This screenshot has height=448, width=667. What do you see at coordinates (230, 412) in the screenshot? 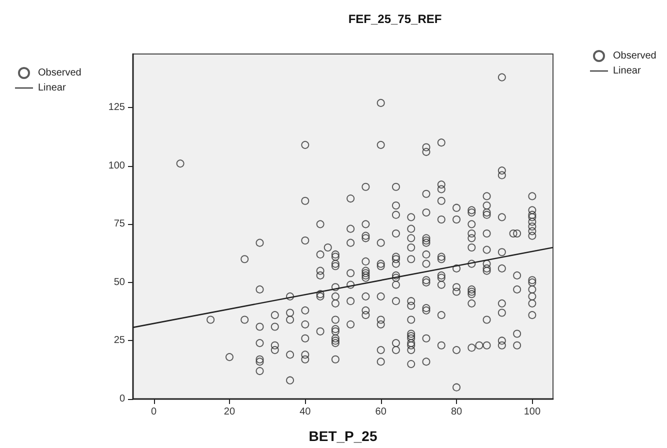
I see `x-tick-label: 20` at bounding box center [230, 412].